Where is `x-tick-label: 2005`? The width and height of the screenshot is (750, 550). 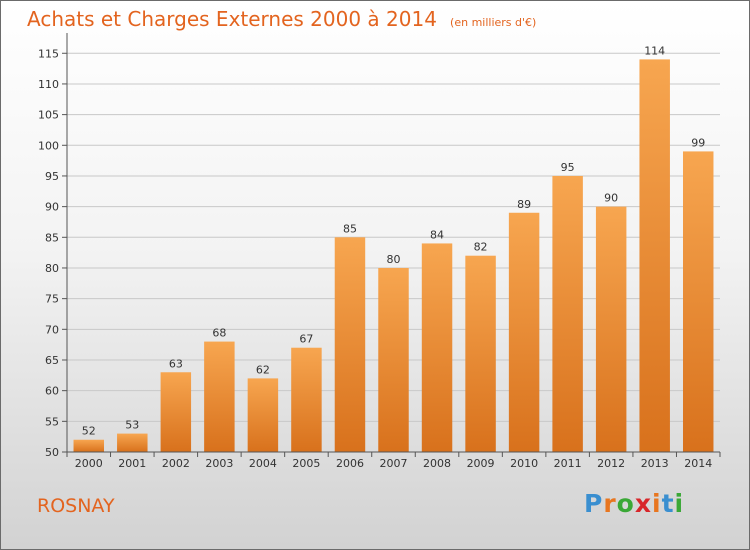
x-tick-label: 2005 is located at coordinates (306, 463).